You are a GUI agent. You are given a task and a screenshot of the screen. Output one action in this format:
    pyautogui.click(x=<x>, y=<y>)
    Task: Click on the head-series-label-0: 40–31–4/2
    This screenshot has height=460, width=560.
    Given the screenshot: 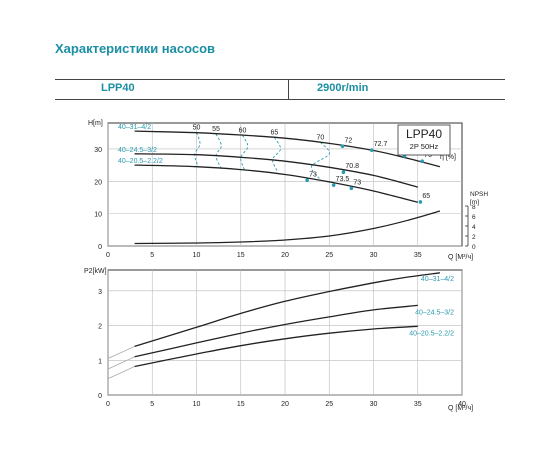 What is the action you would take?
    pyautogui.click(x=134, y=127)
    